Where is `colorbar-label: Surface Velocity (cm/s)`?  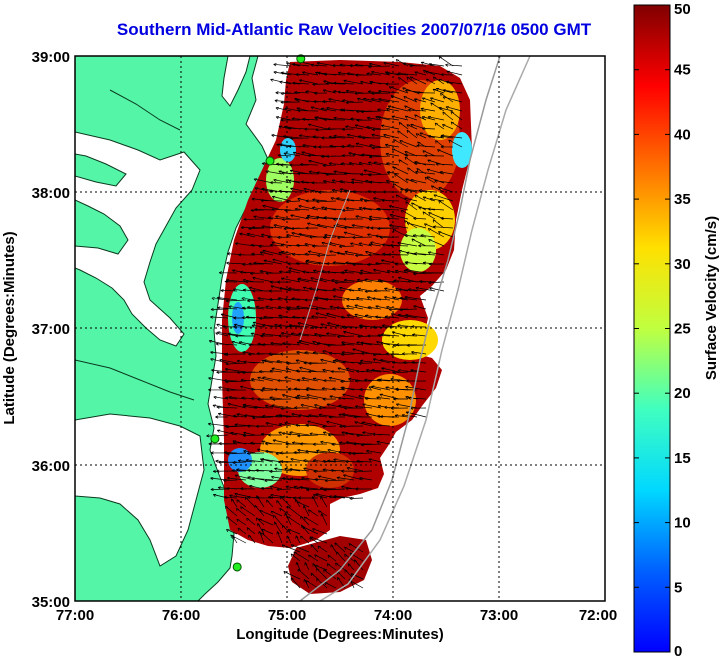 colorbar-label: Surface Velocity (cm/s) is located at coordinates (711, 298).